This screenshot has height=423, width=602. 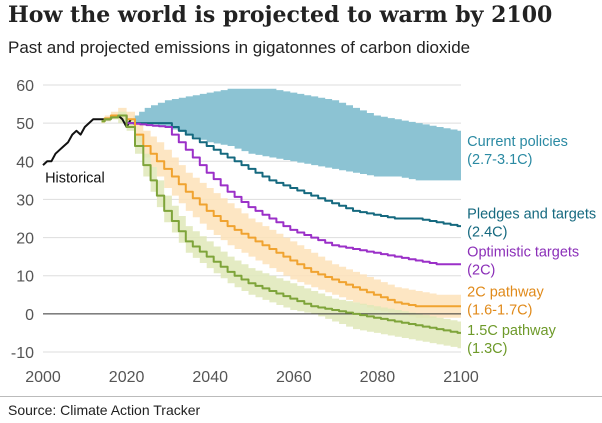 I want to click on series-label-historical: Historical, so click(x=75, y=178).